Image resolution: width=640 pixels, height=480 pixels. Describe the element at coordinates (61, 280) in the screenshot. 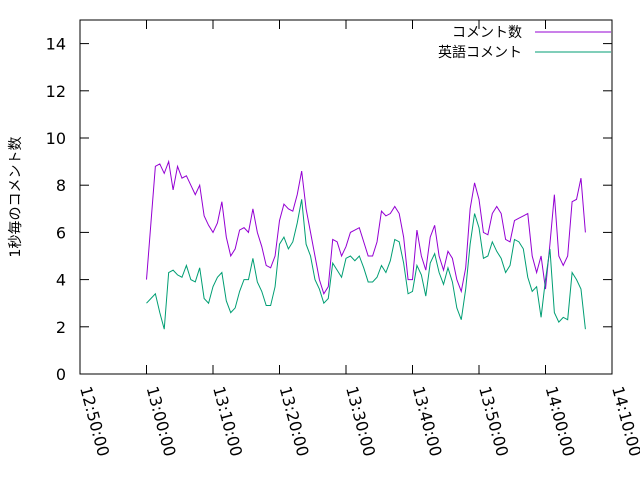

I see `y-tick-label: 4` at that location.